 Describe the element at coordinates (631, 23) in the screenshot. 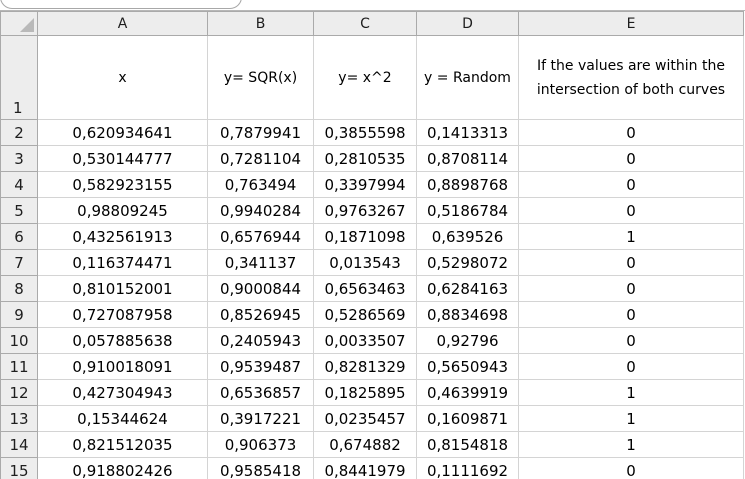

I see `column-header-e: E` at that location.